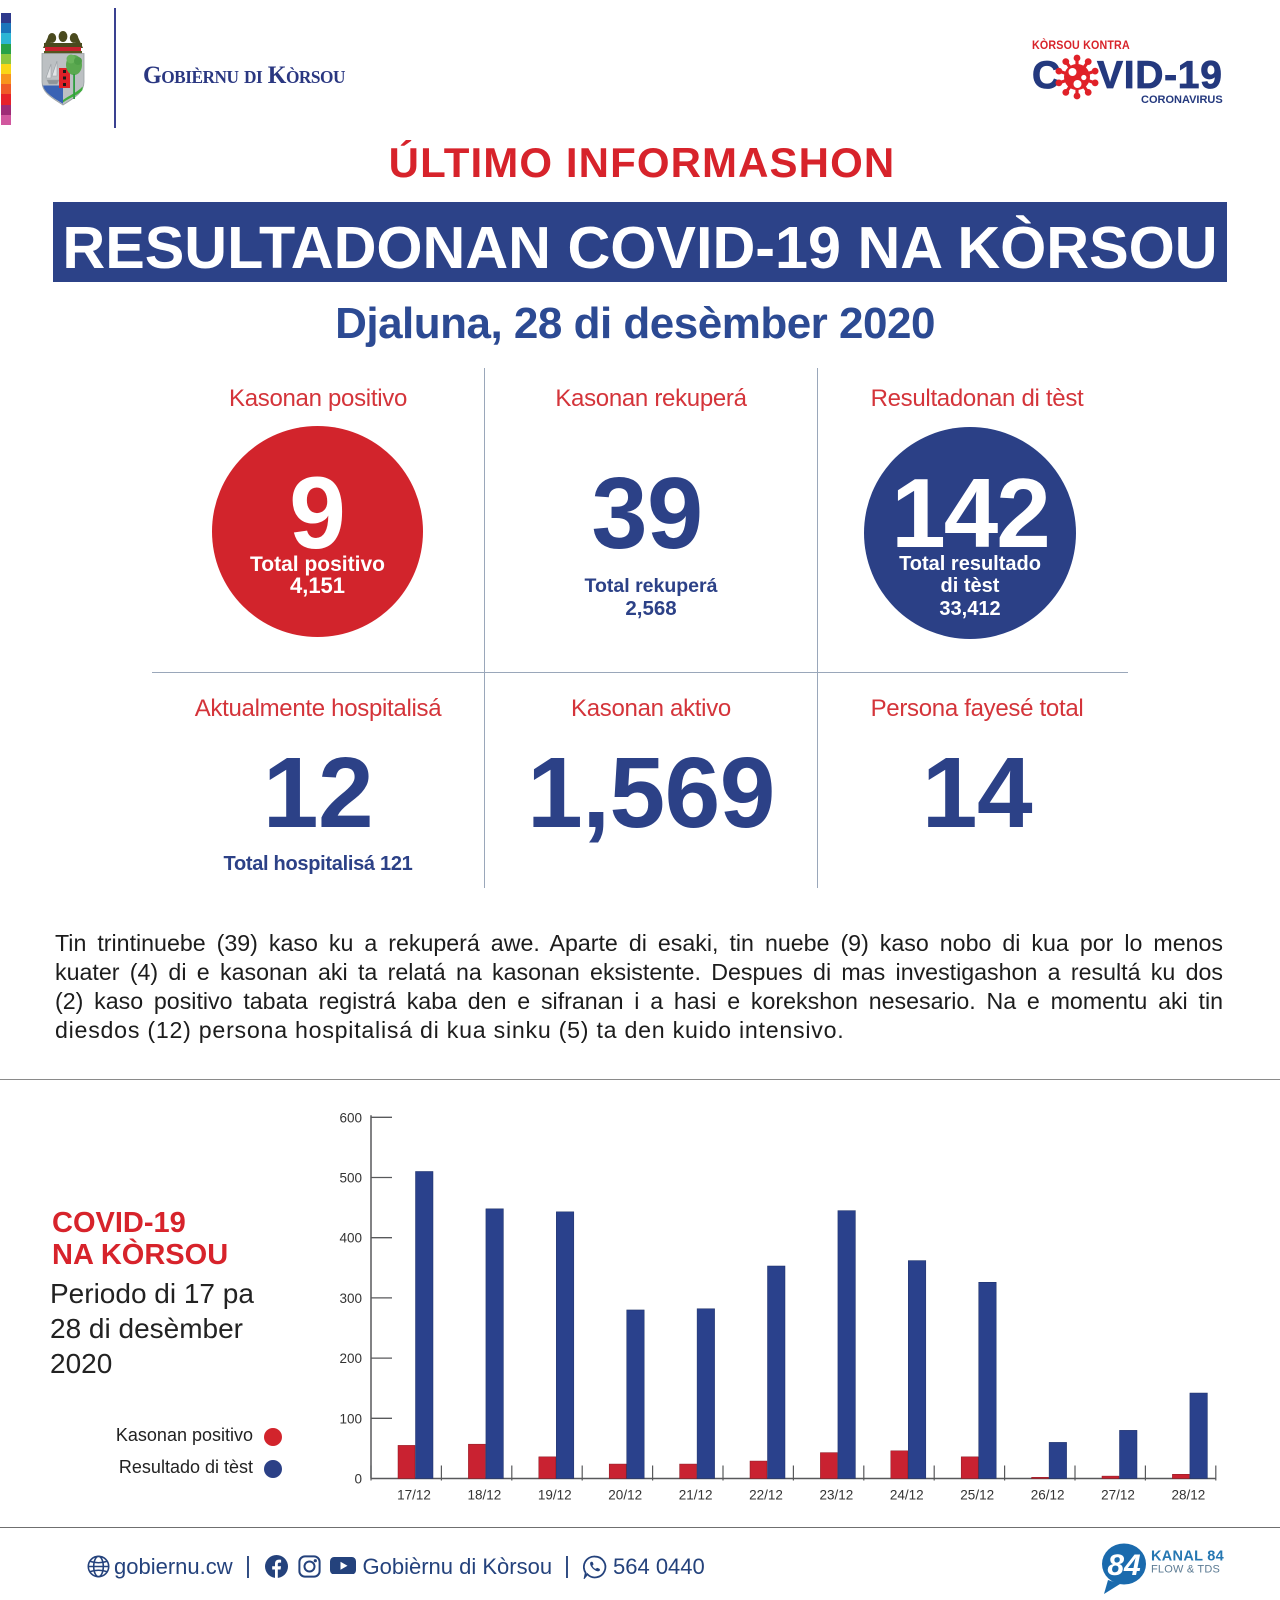  I want to click on svg-text: 300, so click(350, 1298).